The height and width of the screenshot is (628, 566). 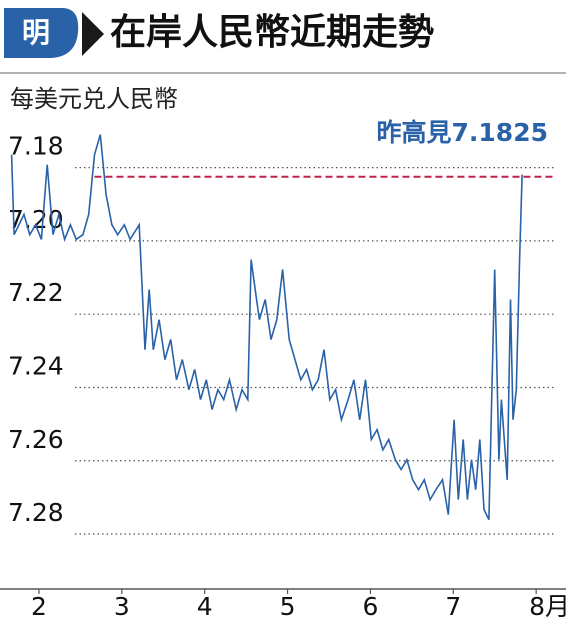 What do you see at coordinates (93, 34) in the screenshot?
I see `title-accent` at bounding box center [93, 34].